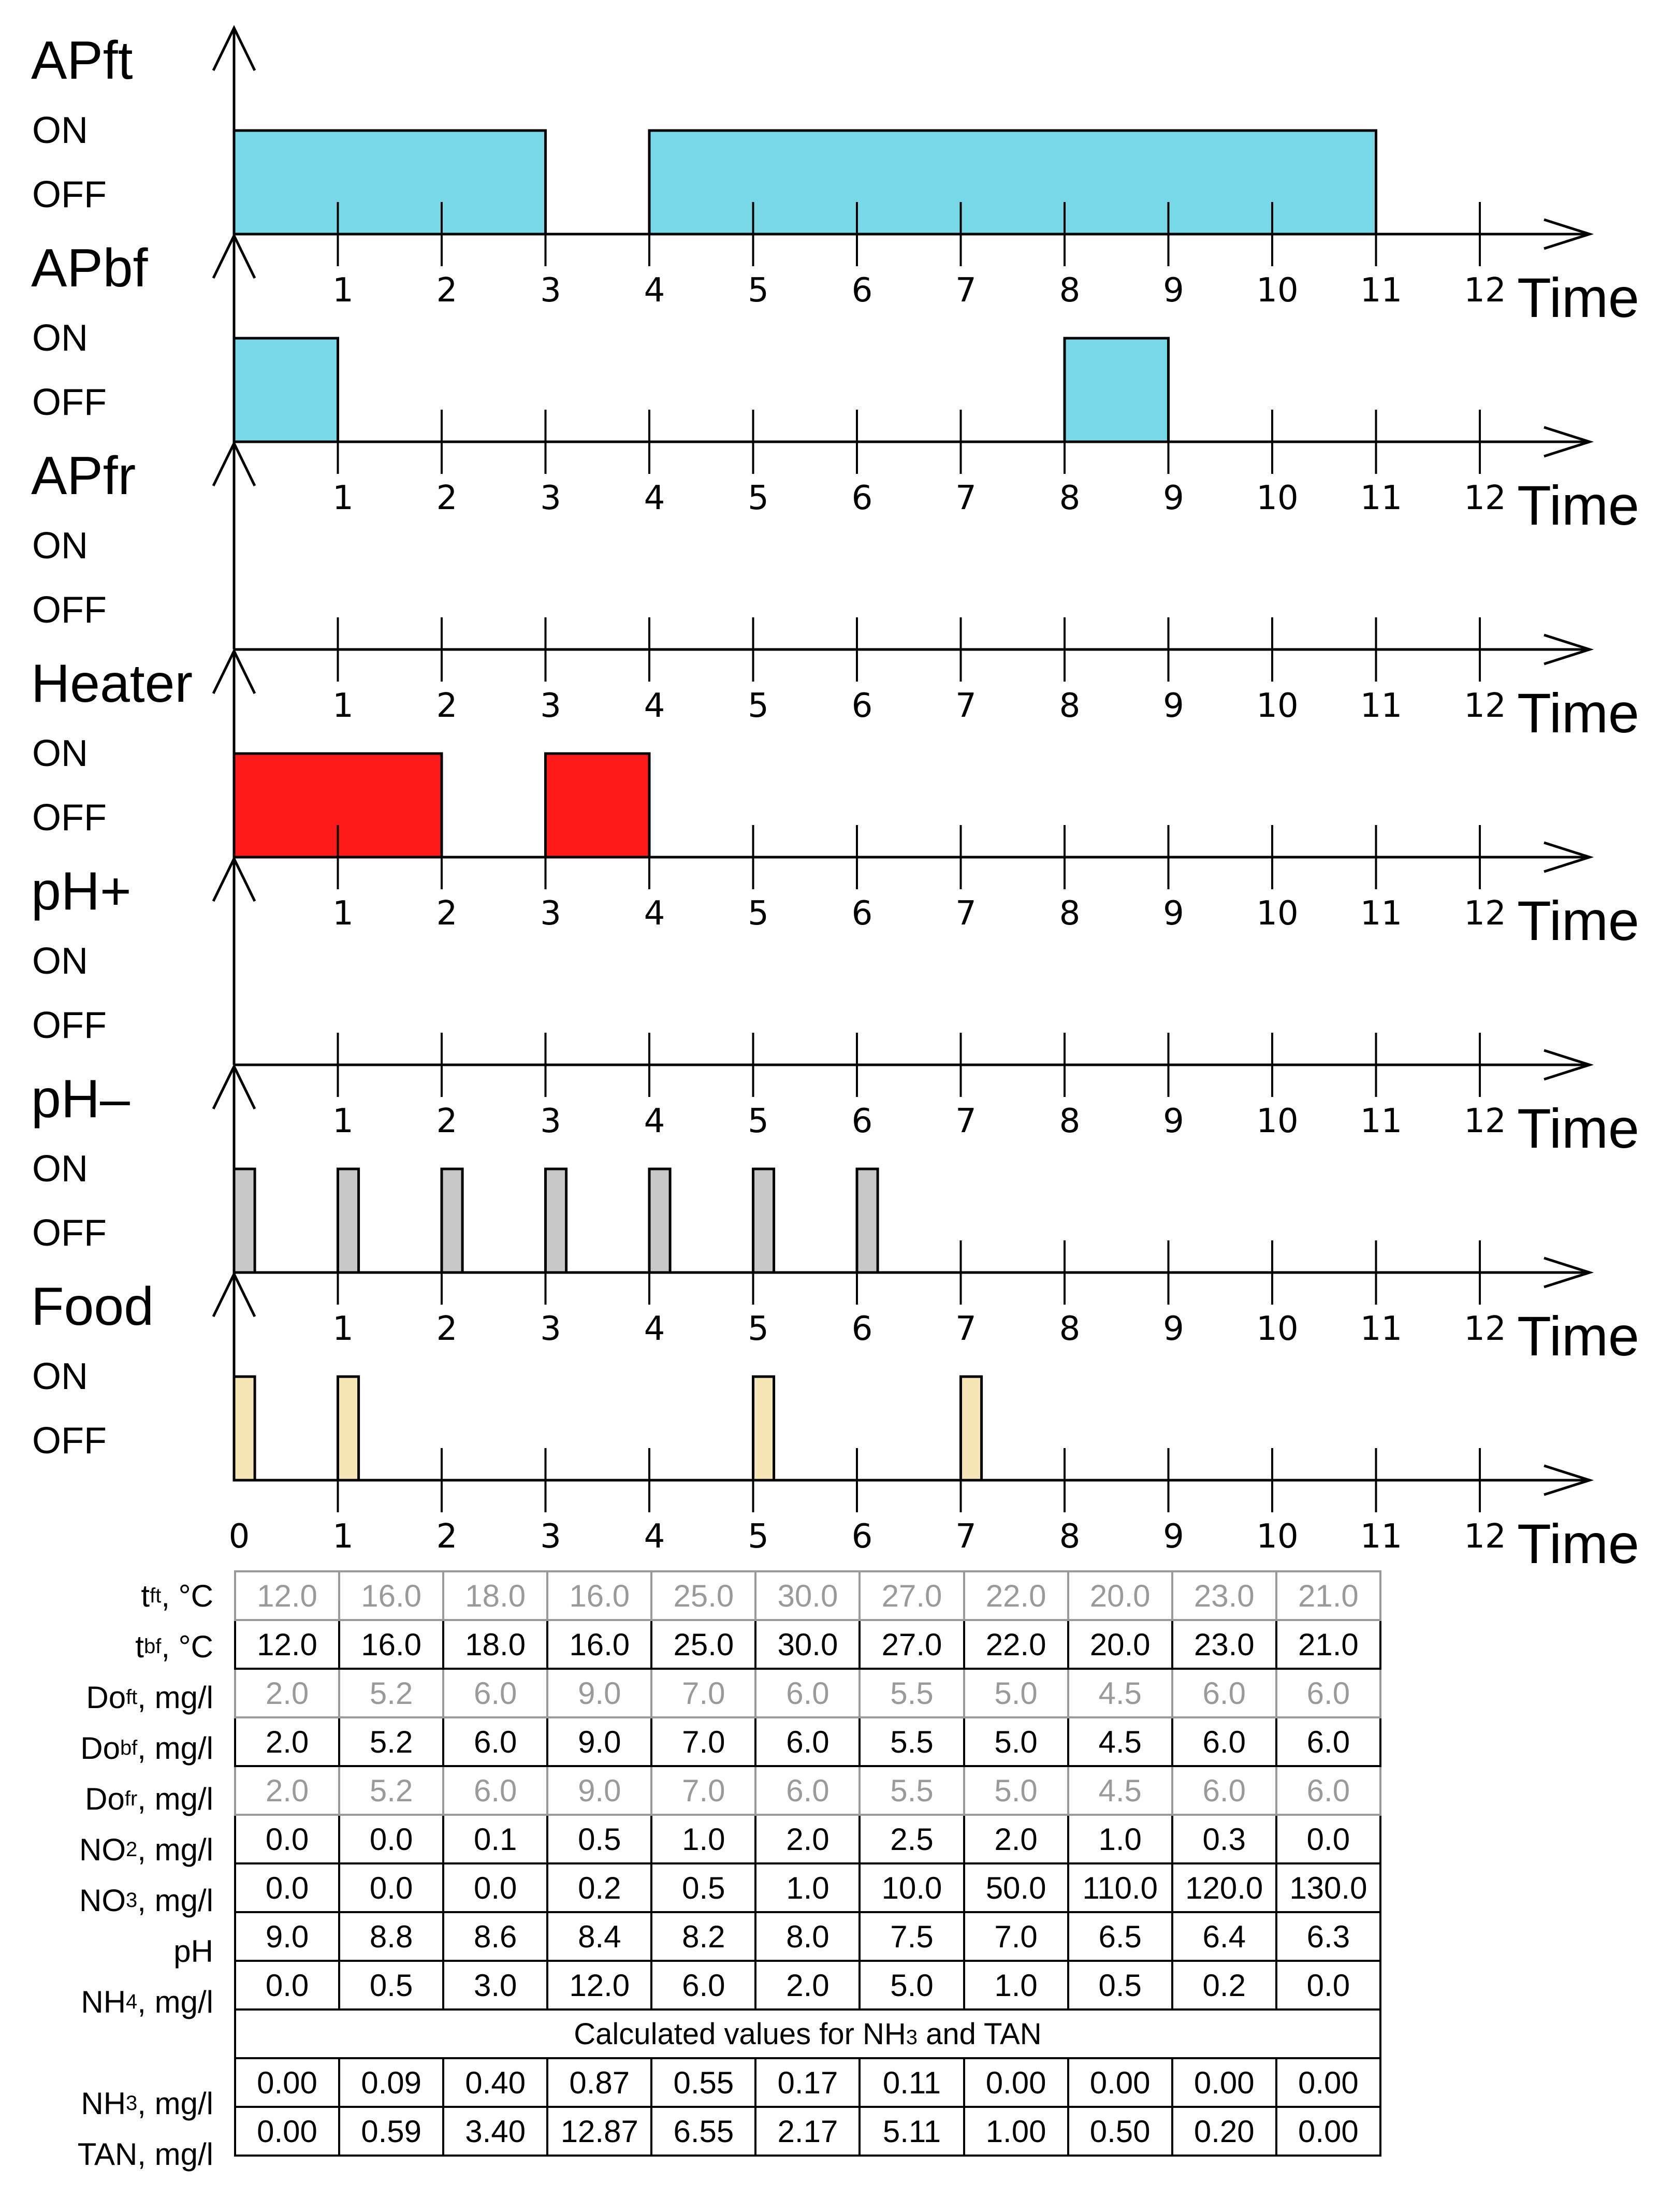 This screenshot has width=1674, height=2212. What do you see at coordinates (1120, 1595) in the screenshot?
I see `table-cell: 20.0` at bounding box center [1120, 1595].